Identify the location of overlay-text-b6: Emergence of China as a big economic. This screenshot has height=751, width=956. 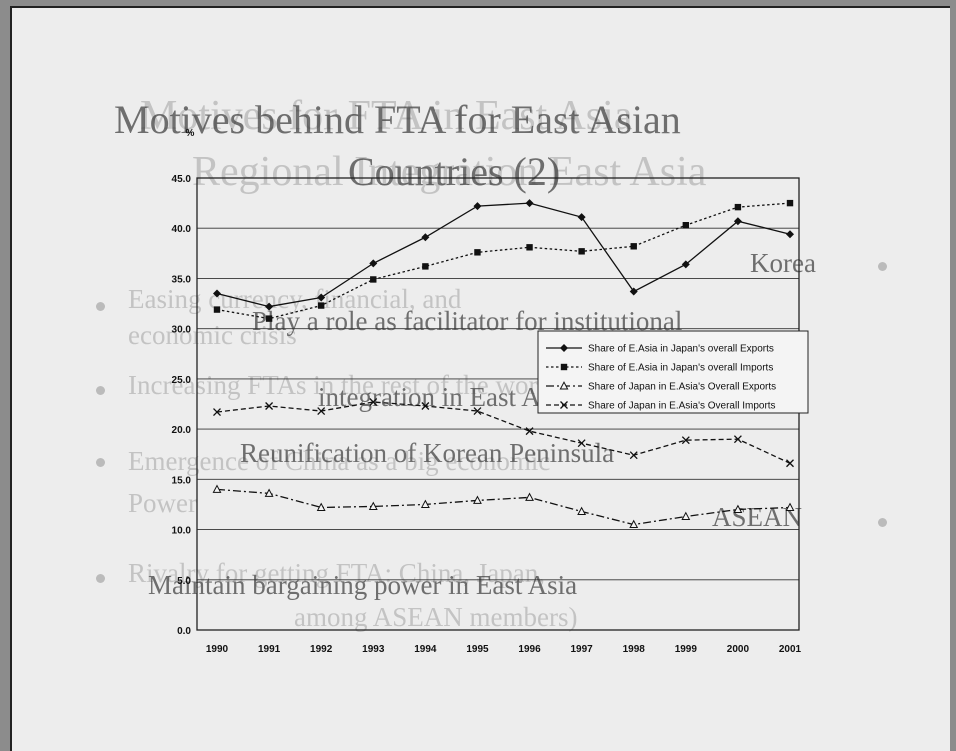
(339, 461).